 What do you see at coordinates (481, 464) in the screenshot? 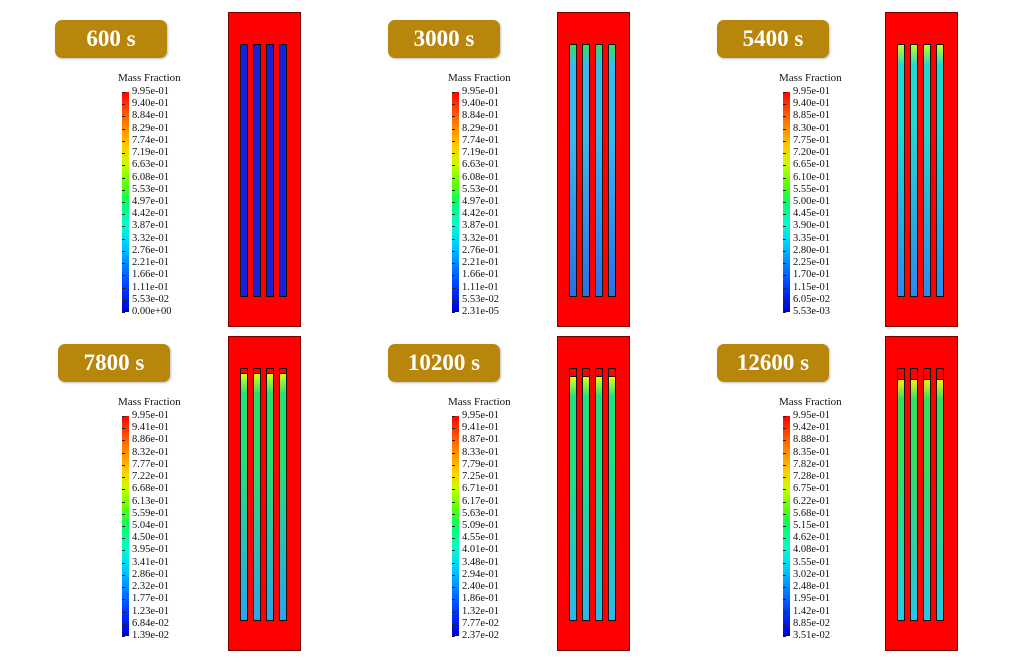
I see `legend-value: 7.79e-01` at bounding box center [481, 464].